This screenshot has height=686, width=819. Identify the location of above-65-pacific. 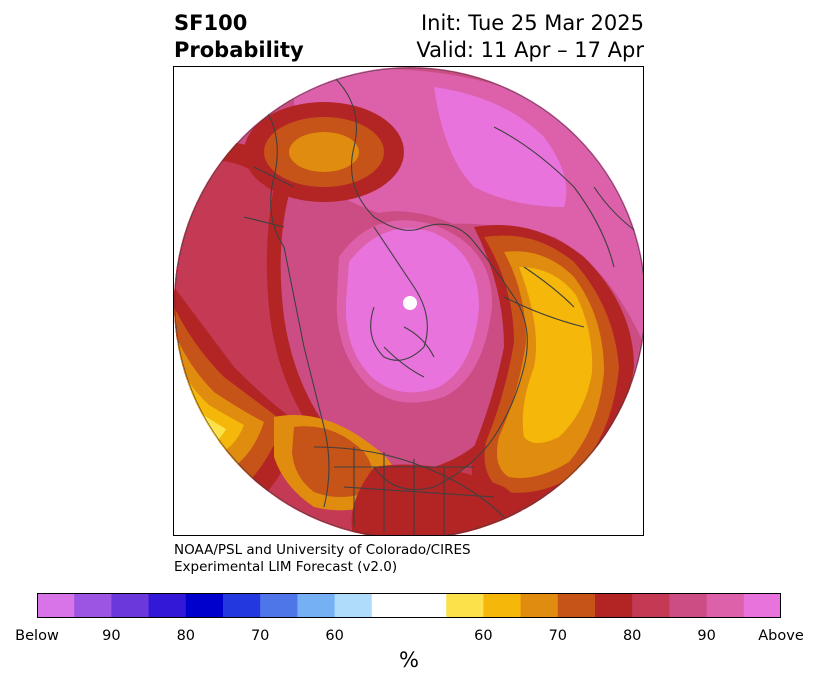
(324, 152).